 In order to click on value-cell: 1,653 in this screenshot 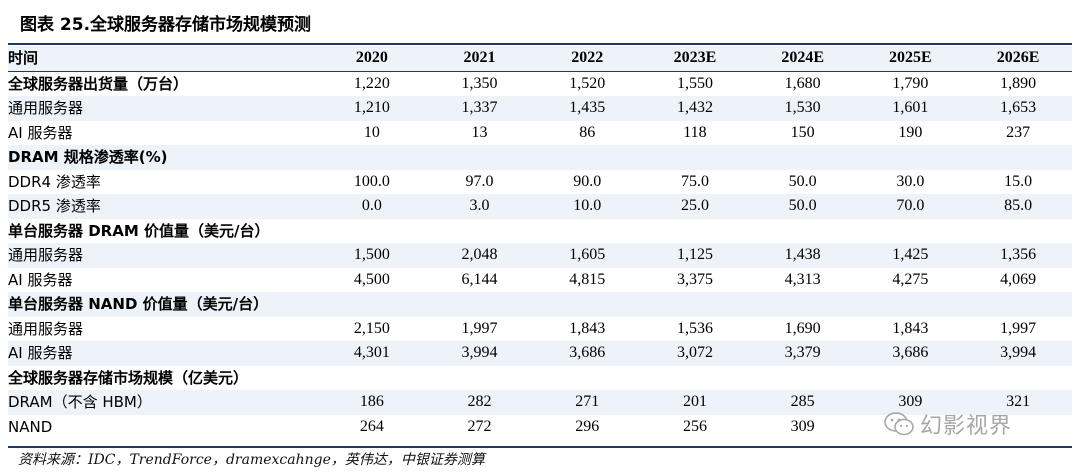, I will do `click(1018, 108)`.